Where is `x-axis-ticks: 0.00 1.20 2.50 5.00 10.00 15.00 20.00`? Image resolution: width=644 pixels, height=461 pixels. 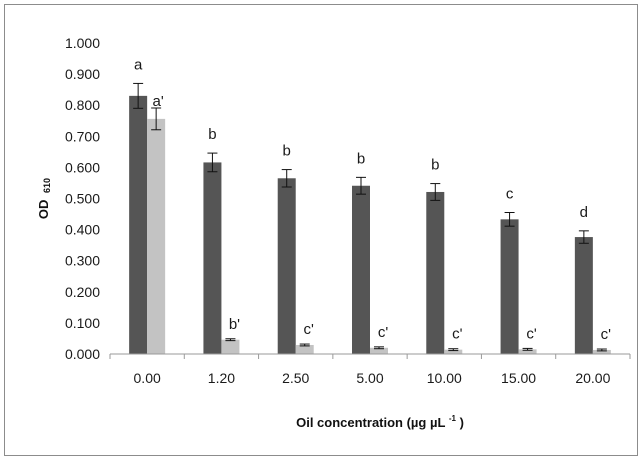
x-axis-ticks: 0.00 1.20 2.50 5.00 10.00 15.00 20.00 is located at coordinates (370, 370).